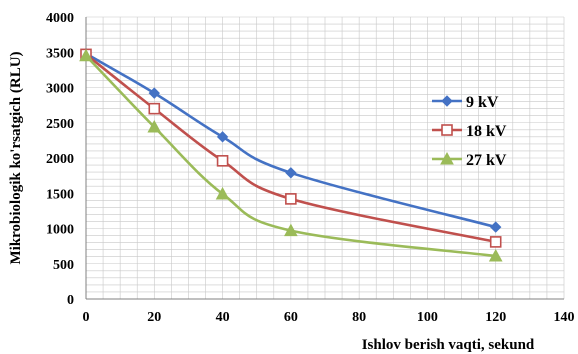 This screenshot has height=354, width=578. Describe the element at coordinates (16, 157) in the screenshot. I see `y-axis-title: Mikrobiologik ko'rsatgich (RLU)` at that location.